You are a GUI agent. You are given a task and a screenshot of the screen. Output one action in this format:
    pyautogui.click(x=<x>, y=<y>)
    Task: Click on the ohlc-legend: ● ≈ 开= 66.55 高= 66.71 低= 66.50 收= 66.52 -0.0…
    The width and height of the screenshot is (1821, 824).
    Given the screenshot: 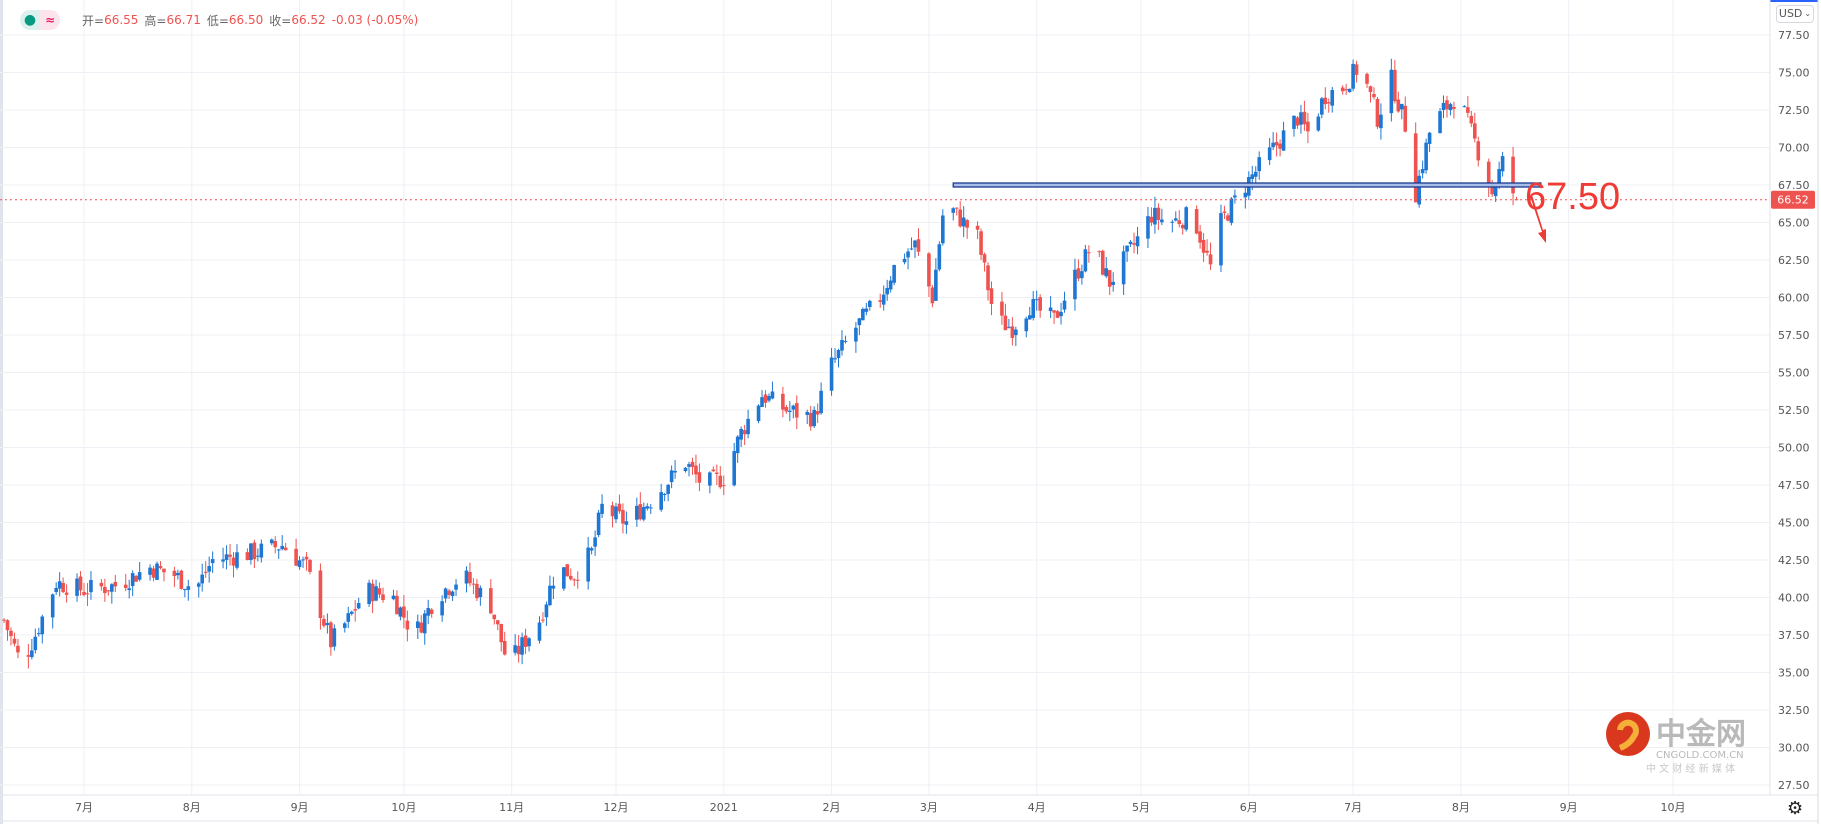 What is the action you would take?
    pyautogui.click(x=219, y=20)
    